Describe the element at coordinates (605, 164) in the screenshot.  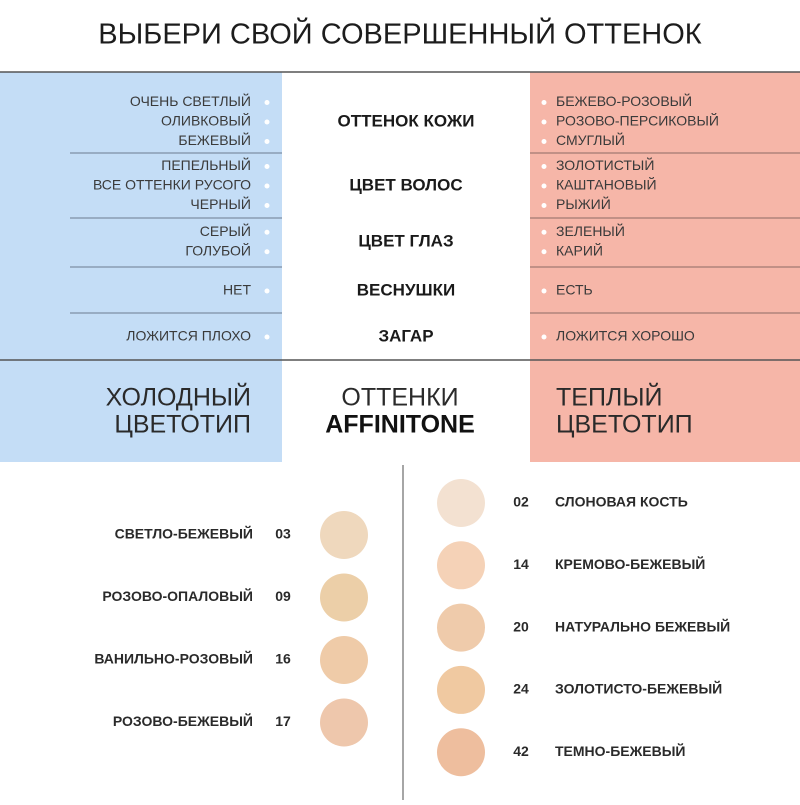
I see `warm-trait: ЗОЛОТИСТЫЙ` at that location.